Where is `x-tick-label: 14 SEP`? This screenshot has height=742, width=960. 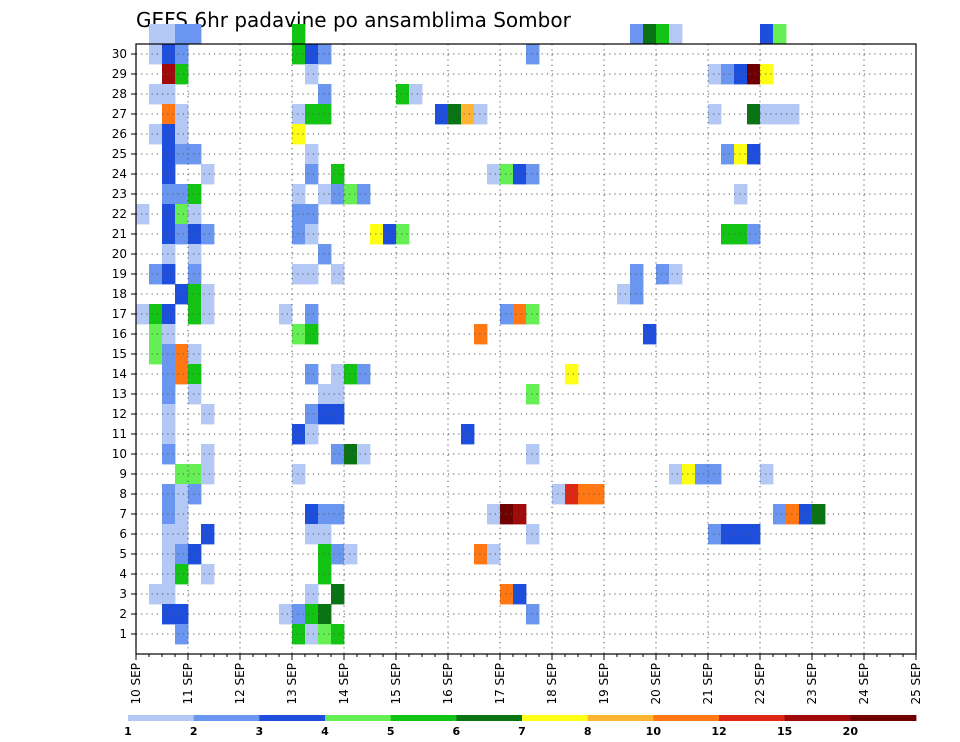
x-tick-label: 14 SEP is located at coordinates (344, 684).